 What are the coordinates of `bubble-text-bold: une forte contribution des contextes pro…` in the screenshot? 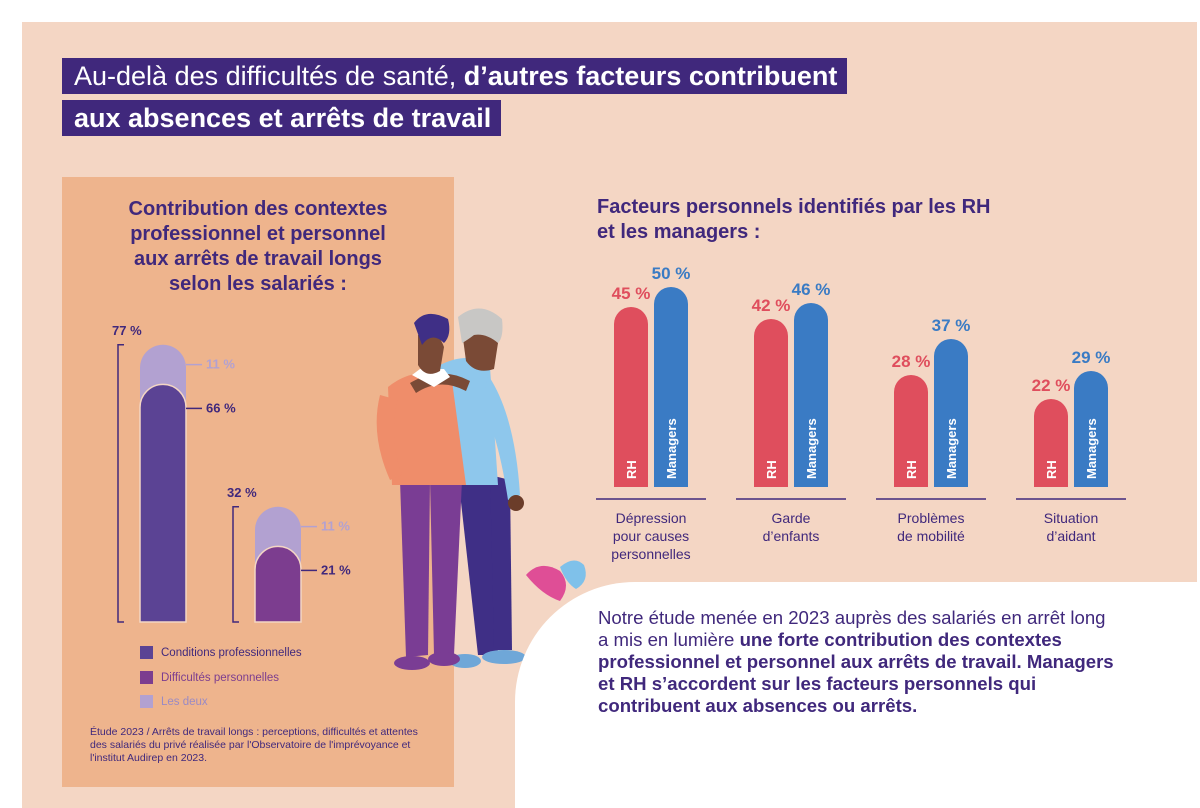 It's located at (856, 672).